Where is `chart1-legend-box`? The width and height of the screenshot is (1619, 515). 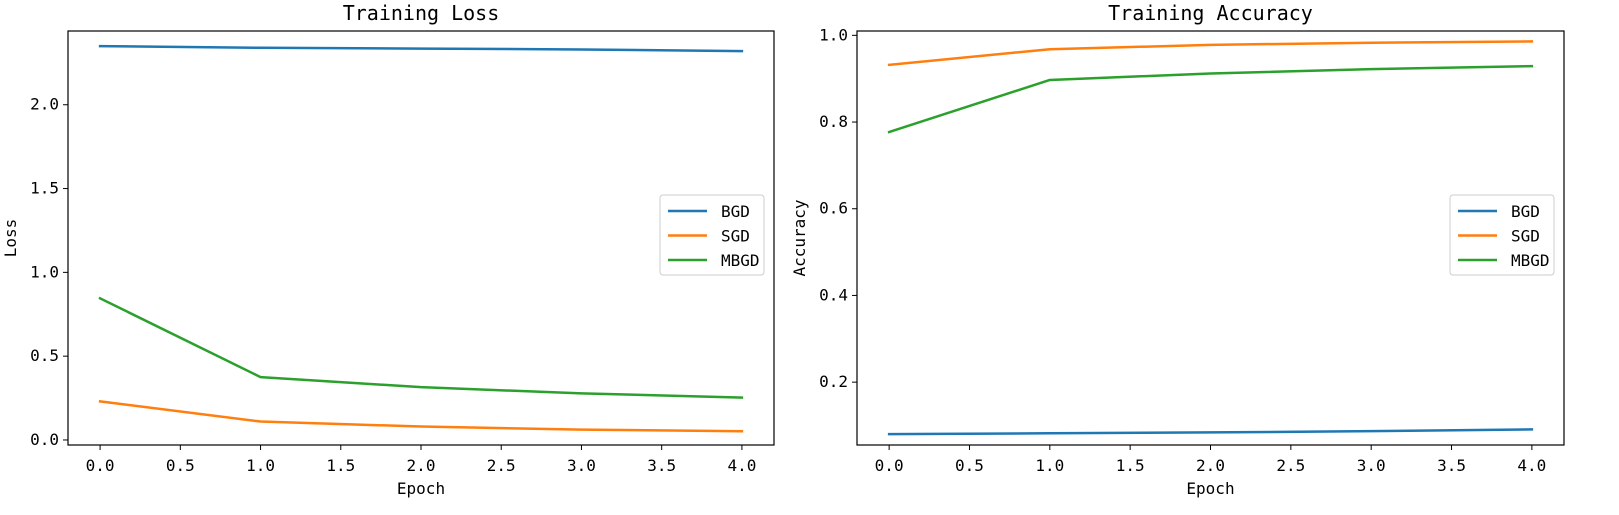
chart1-legend-box is located at coordinates (1502, 235).